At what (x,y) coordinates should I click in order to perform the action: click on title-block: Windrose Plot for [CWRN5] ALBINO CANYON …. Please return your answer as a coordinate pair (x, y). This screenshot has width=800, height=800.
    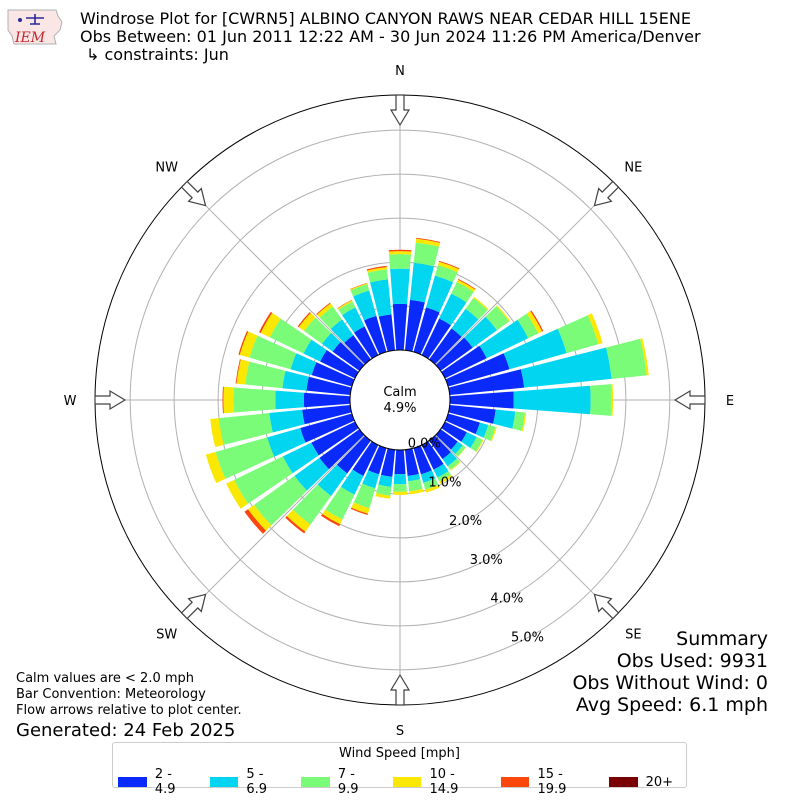
    Looking at the image, I should click on (390, 37).